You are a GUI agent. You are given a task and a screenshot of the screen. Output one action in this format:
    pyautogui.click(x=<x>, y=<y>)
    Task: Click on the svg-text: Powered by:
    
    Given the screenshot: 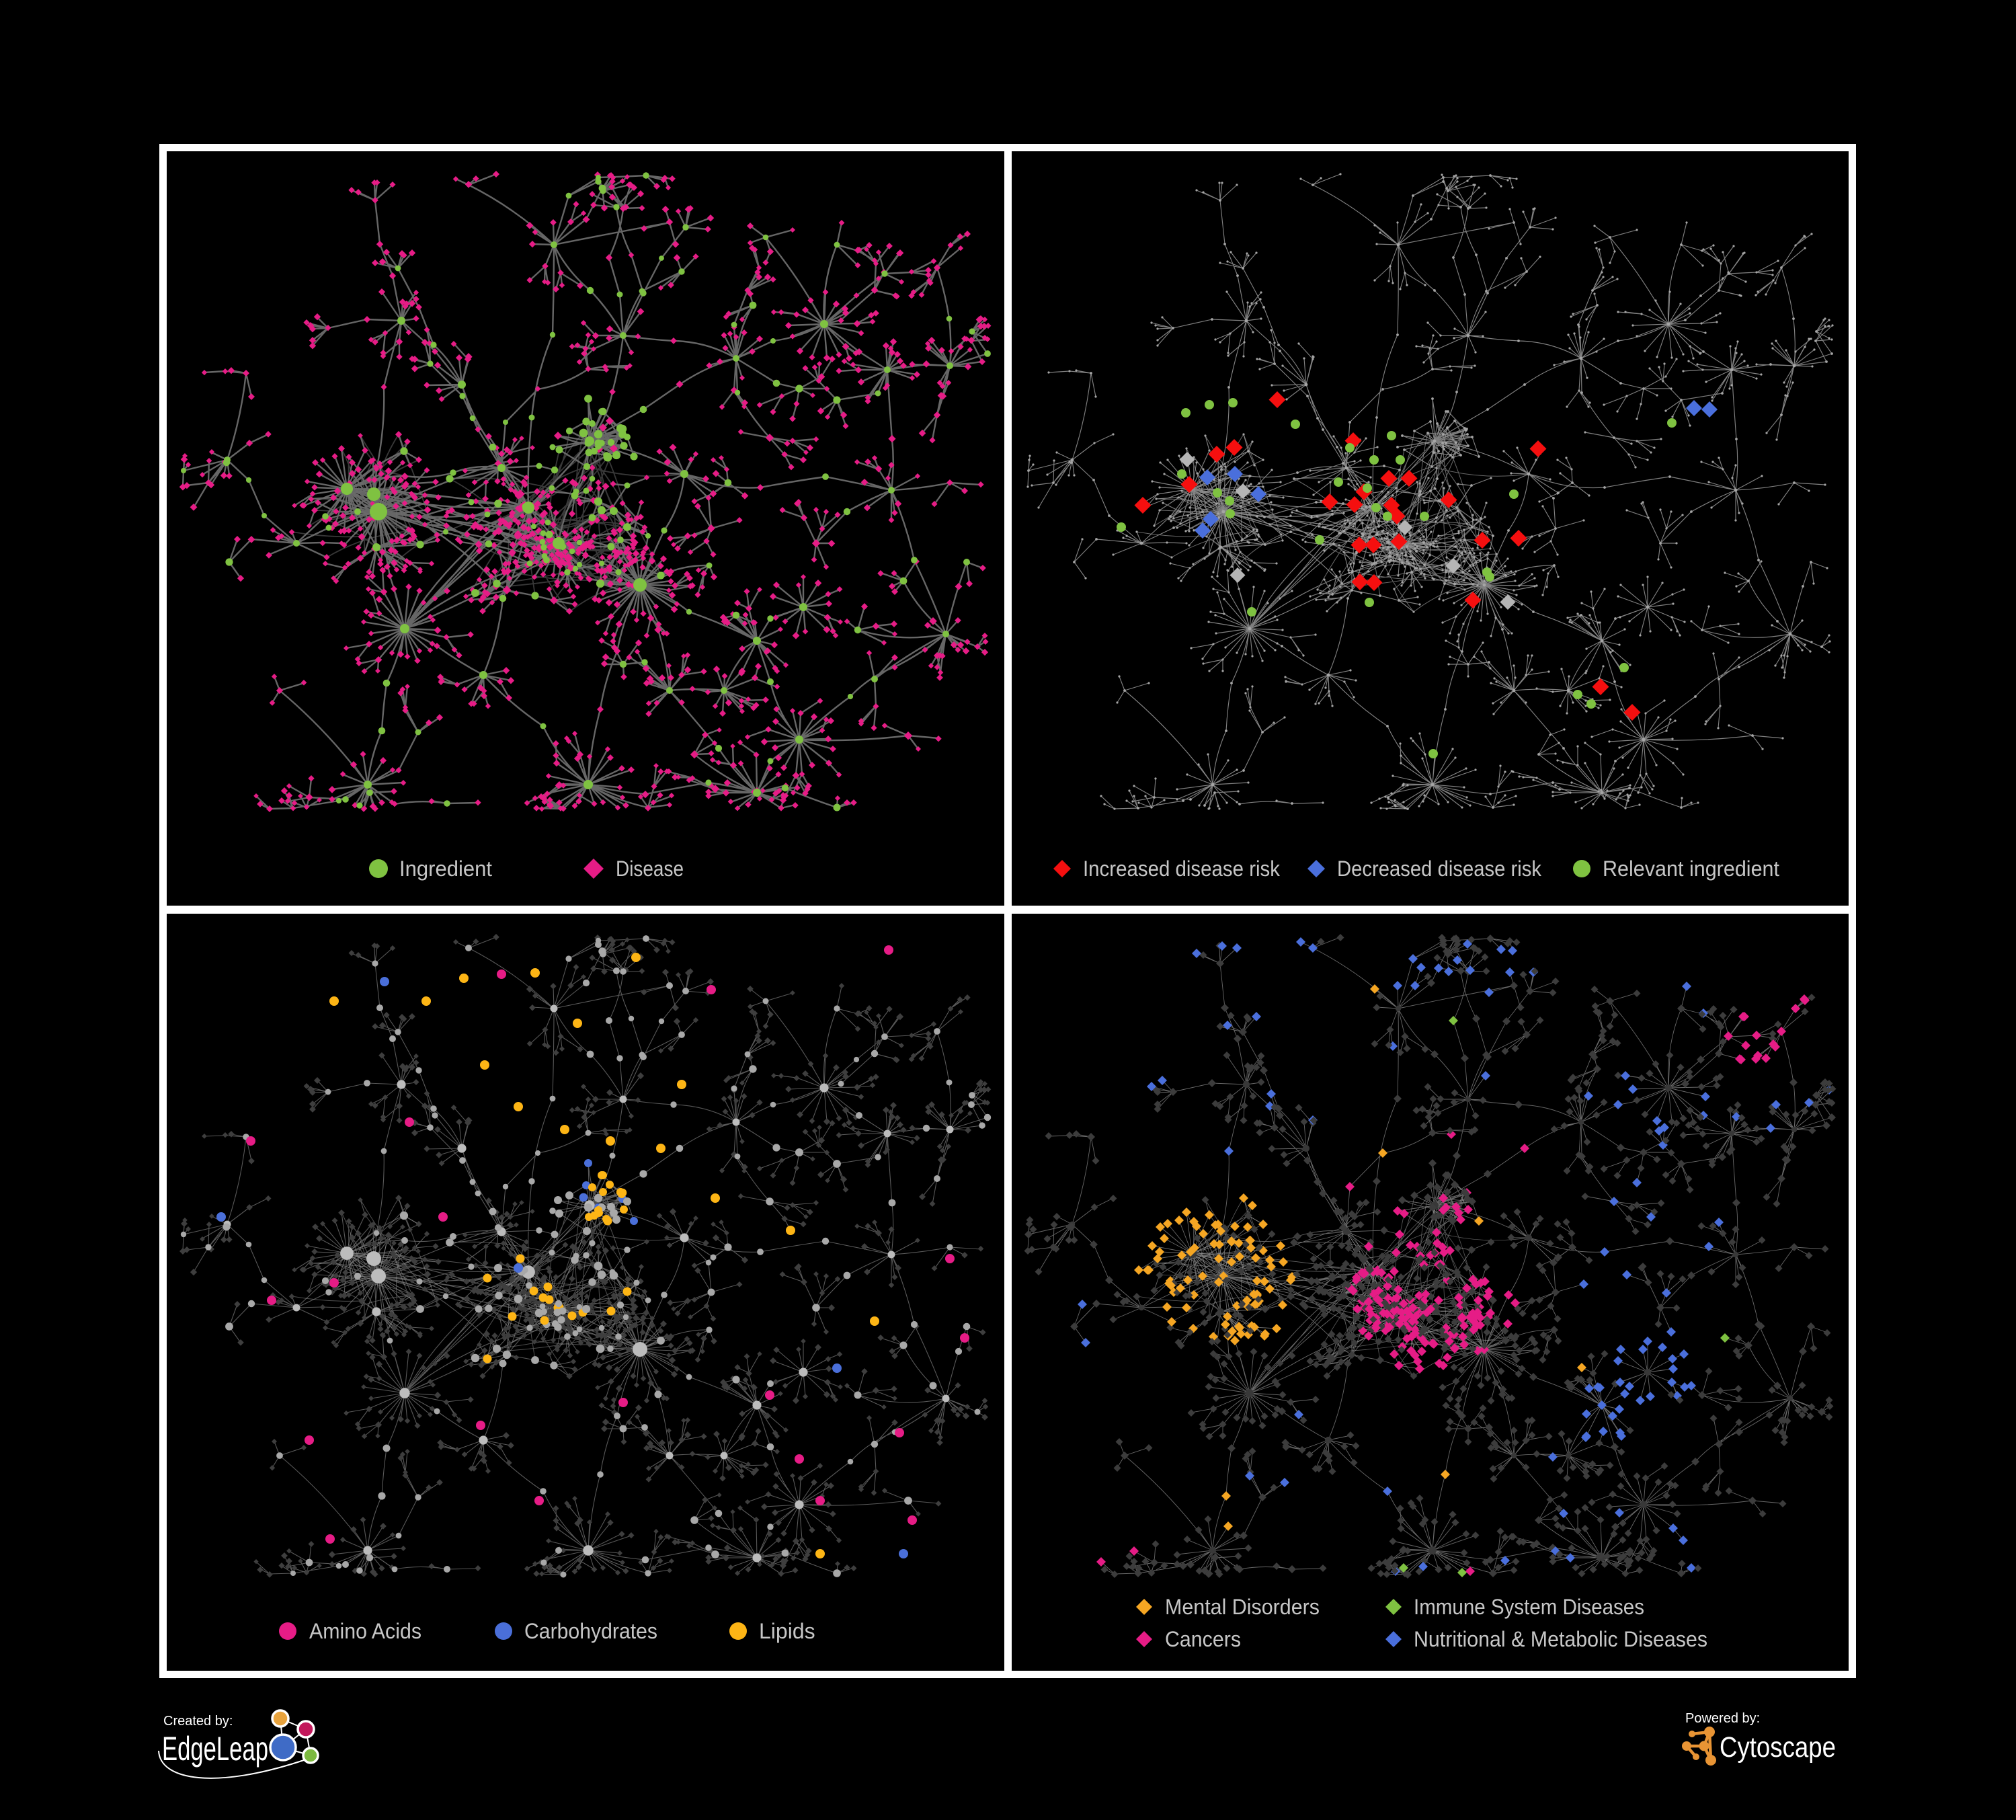 What is the action you would take?
    pyautogui.click(x=1722, y=1718)
    